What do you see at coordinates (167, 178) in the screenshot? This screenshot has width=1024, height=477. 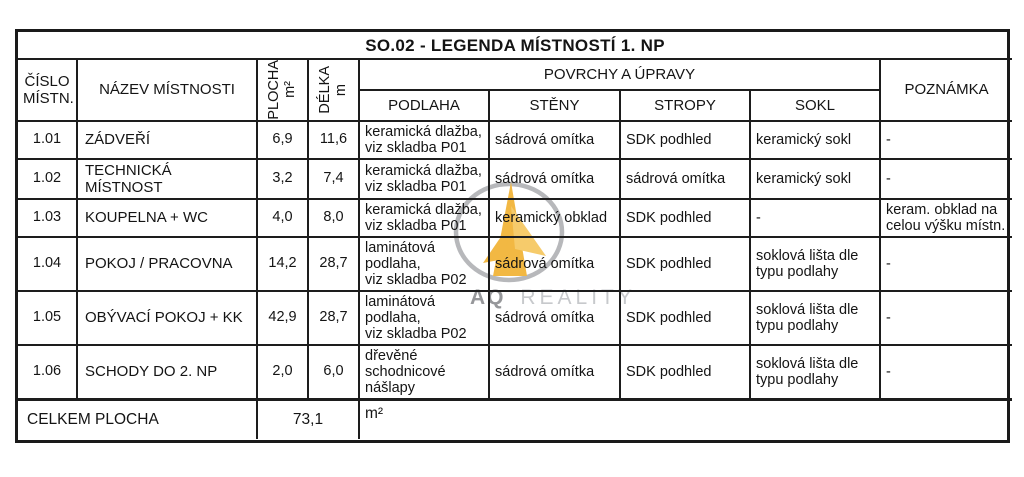 I see `room-name: TECHNICKÁ MÍSTNOST` at bounding box center [167, 178].